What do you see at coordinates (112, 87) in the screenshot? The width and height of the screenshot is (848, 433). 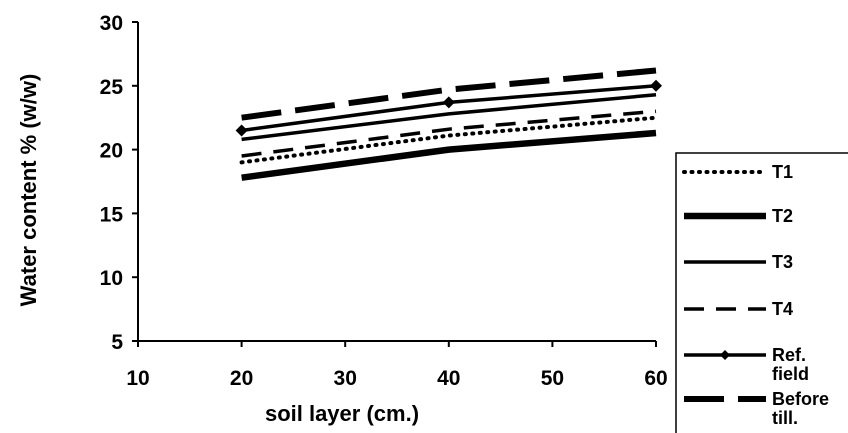 I see `y-tick-label: 25` at bounding box center [112, 87].